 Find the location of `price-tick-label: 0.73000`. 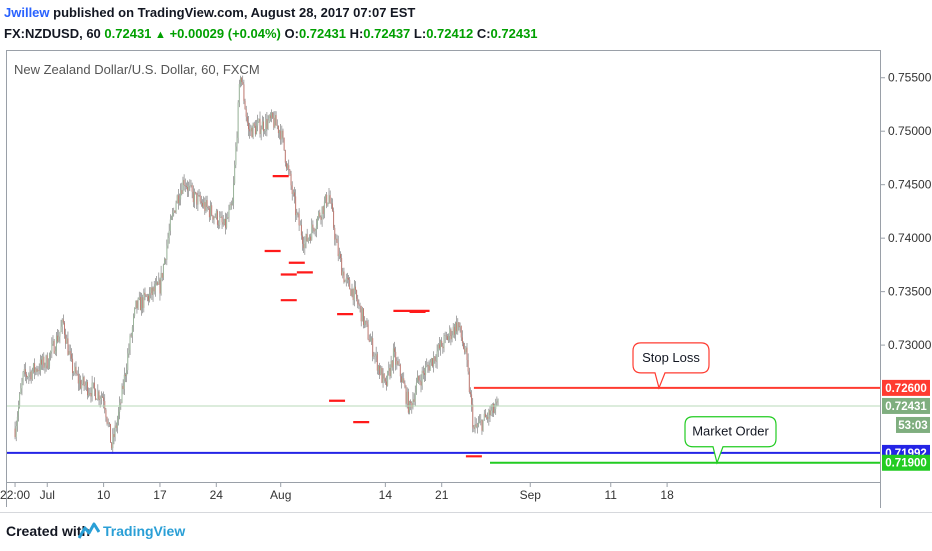

price-tick-label: 0.73000 is located at coordinates (910, 345).